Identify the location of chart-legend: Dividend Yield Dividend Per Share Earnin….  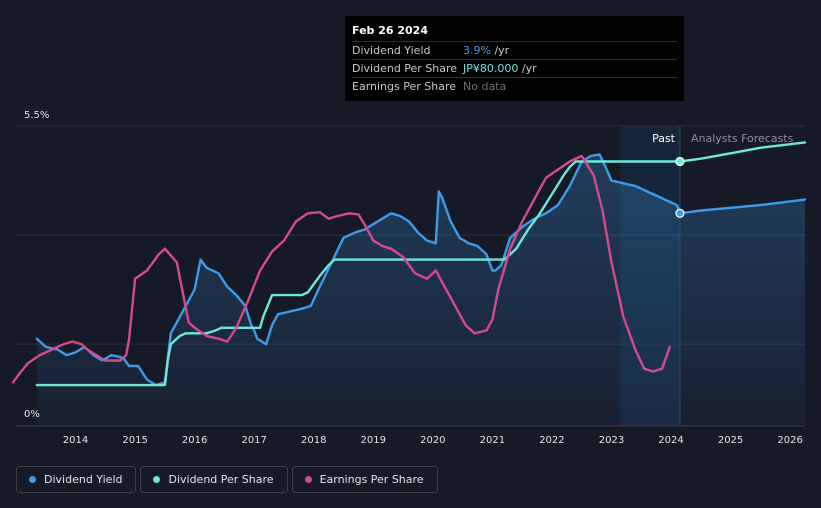
(227, 479).